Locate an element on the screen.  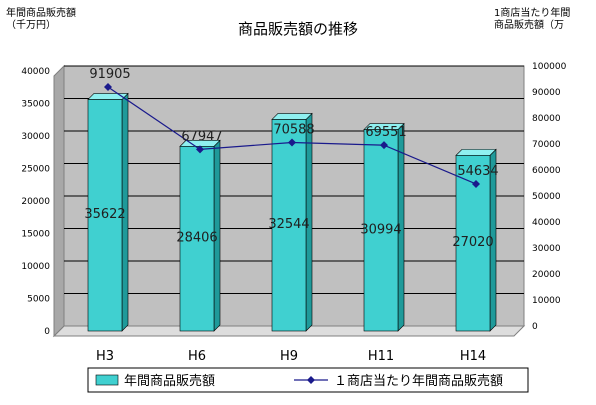
legend-bar-label: 年間商品販売額 is located at coordinates (169, 381).